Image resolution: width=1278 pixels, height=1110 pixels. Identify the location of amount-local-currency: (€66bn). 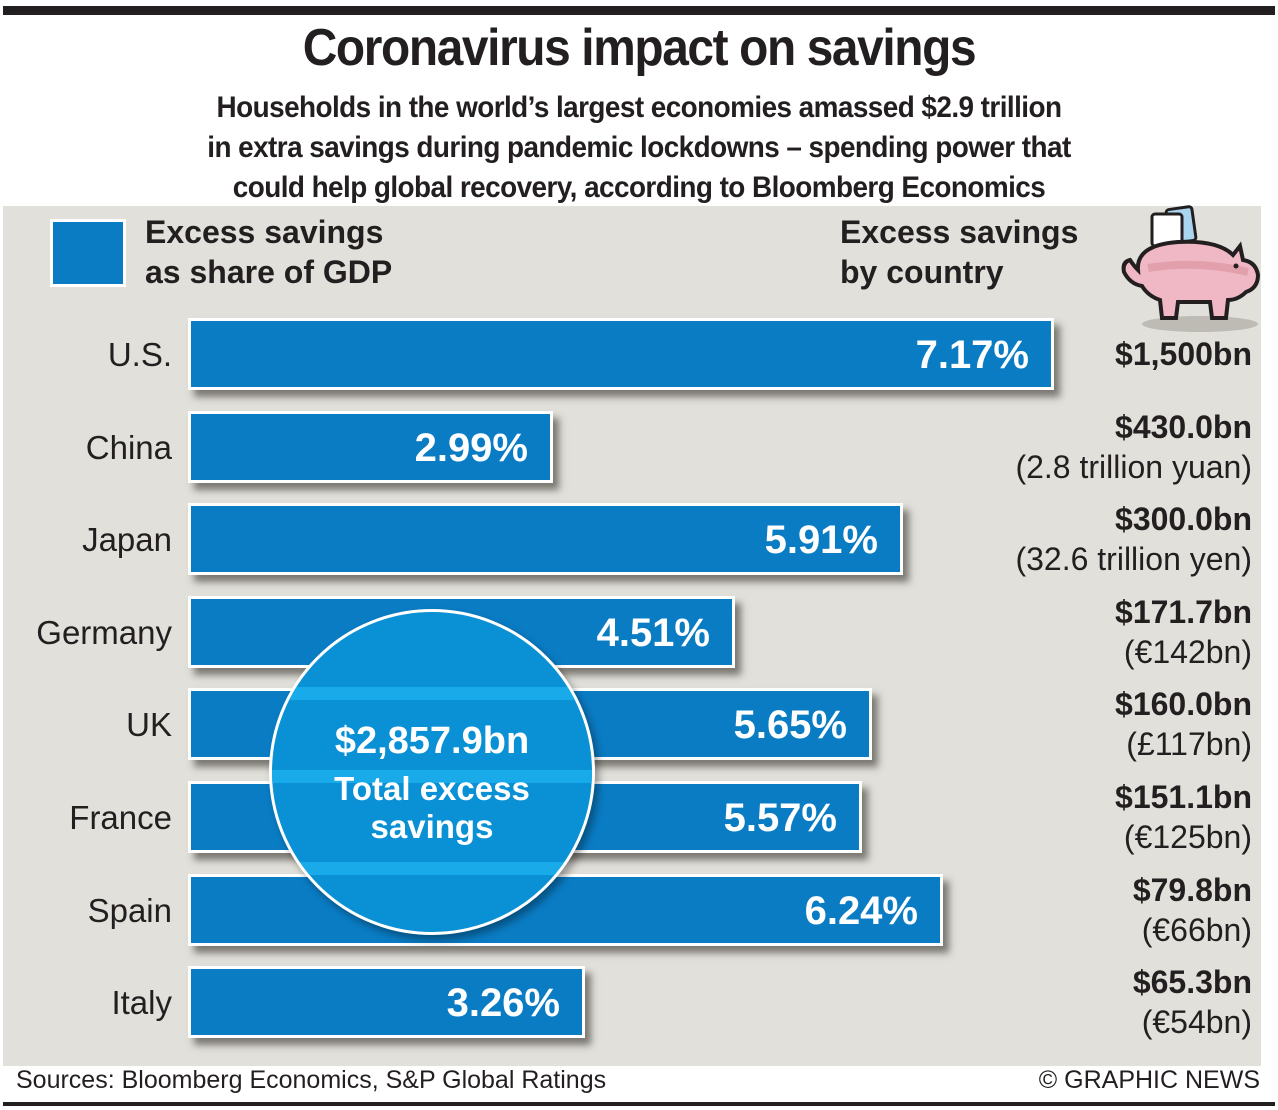
(1196, 930).